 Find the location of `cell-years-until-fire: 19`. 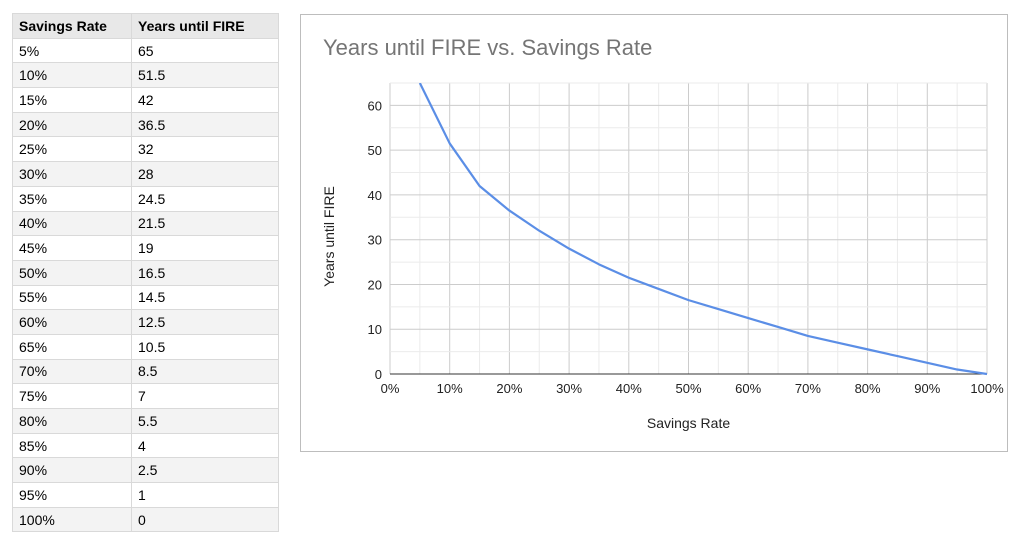

cell-years-until-fire: 19 is located at coordinates (205, 248).